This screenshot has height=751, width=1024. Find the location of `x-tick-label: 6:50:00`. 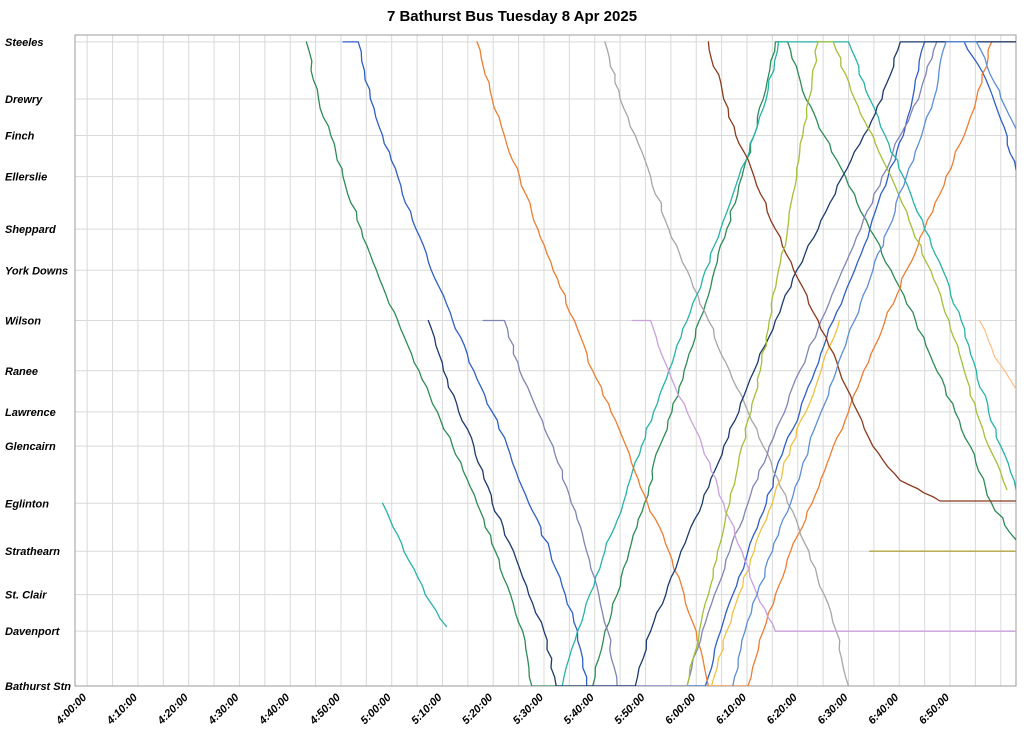

x-tick-label: 6:50:00 is located at coordinates (935, 709).